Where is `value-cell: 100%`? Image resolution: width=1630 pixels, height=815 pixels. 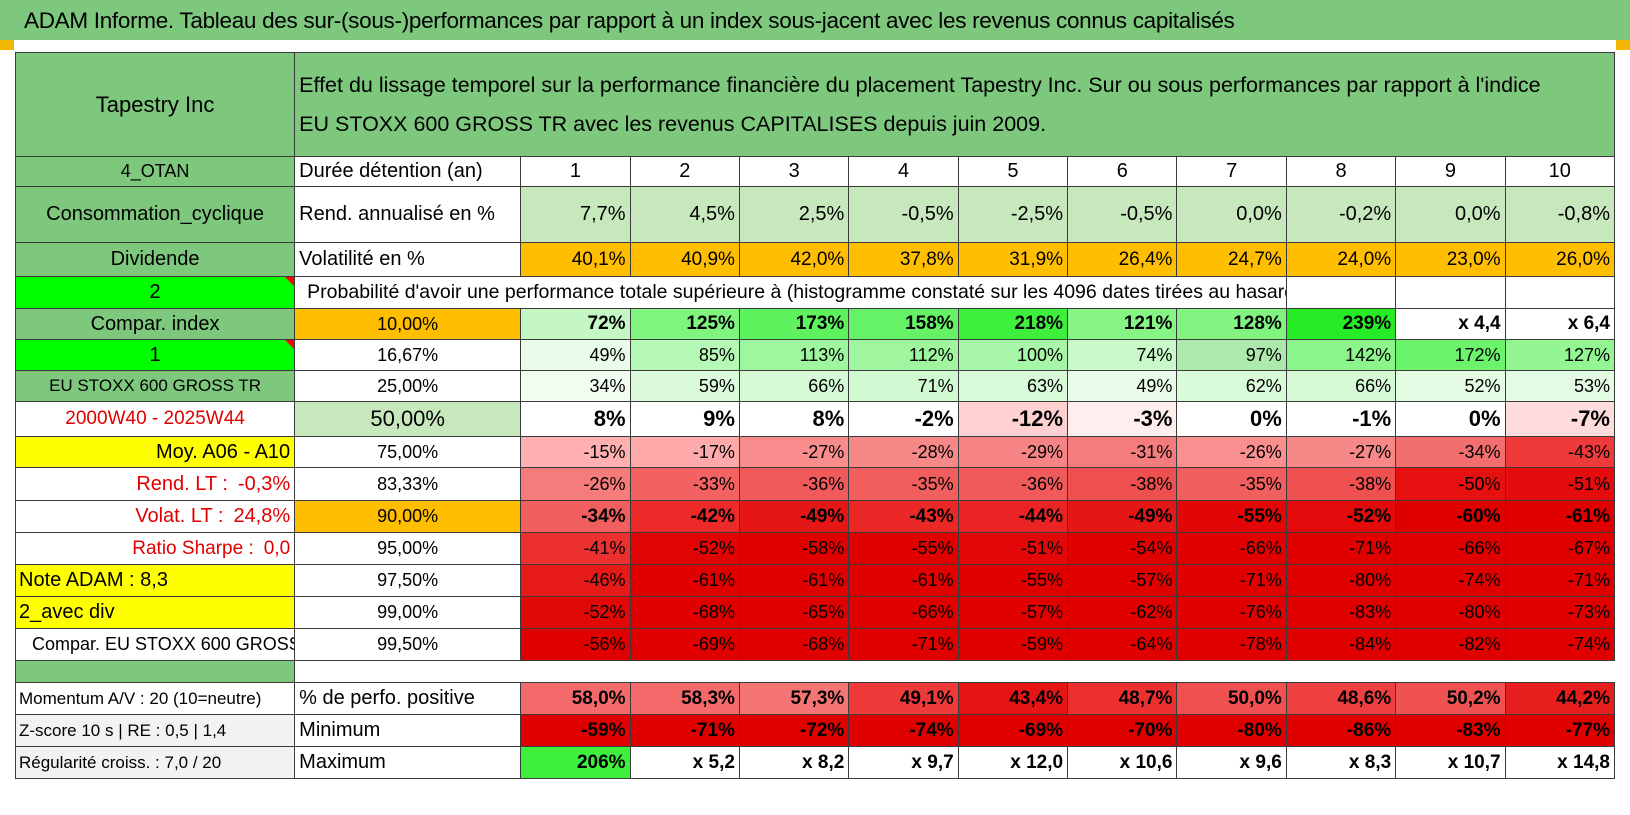 value-cell: 100% is located at coordinates (1013, 355).